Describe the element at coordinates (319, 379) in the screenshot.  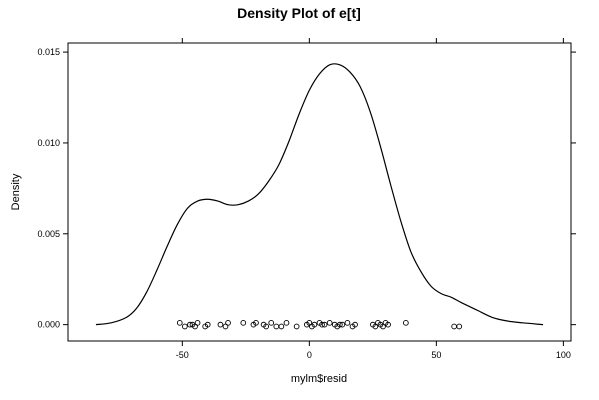
I see `x-axis-label: mylm$resid` at that location.